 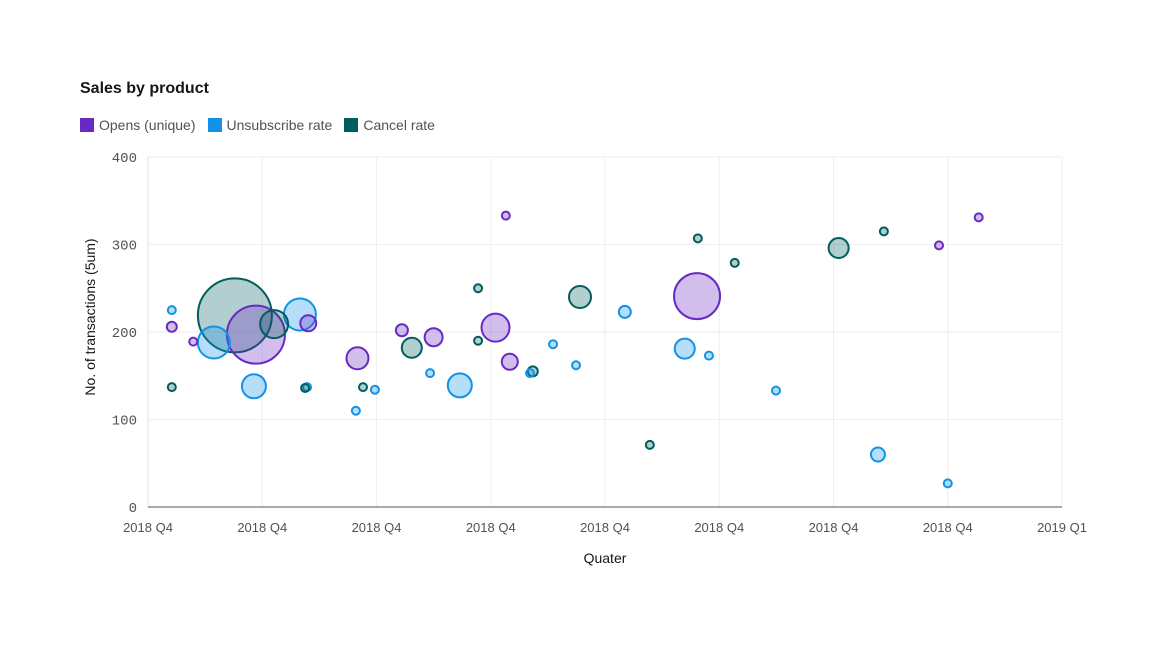 What do you see at coordinates (399, 125) in the screenshot?
I see `legend-label-cancel: Cancel rate` at bounding box center [399, 125].